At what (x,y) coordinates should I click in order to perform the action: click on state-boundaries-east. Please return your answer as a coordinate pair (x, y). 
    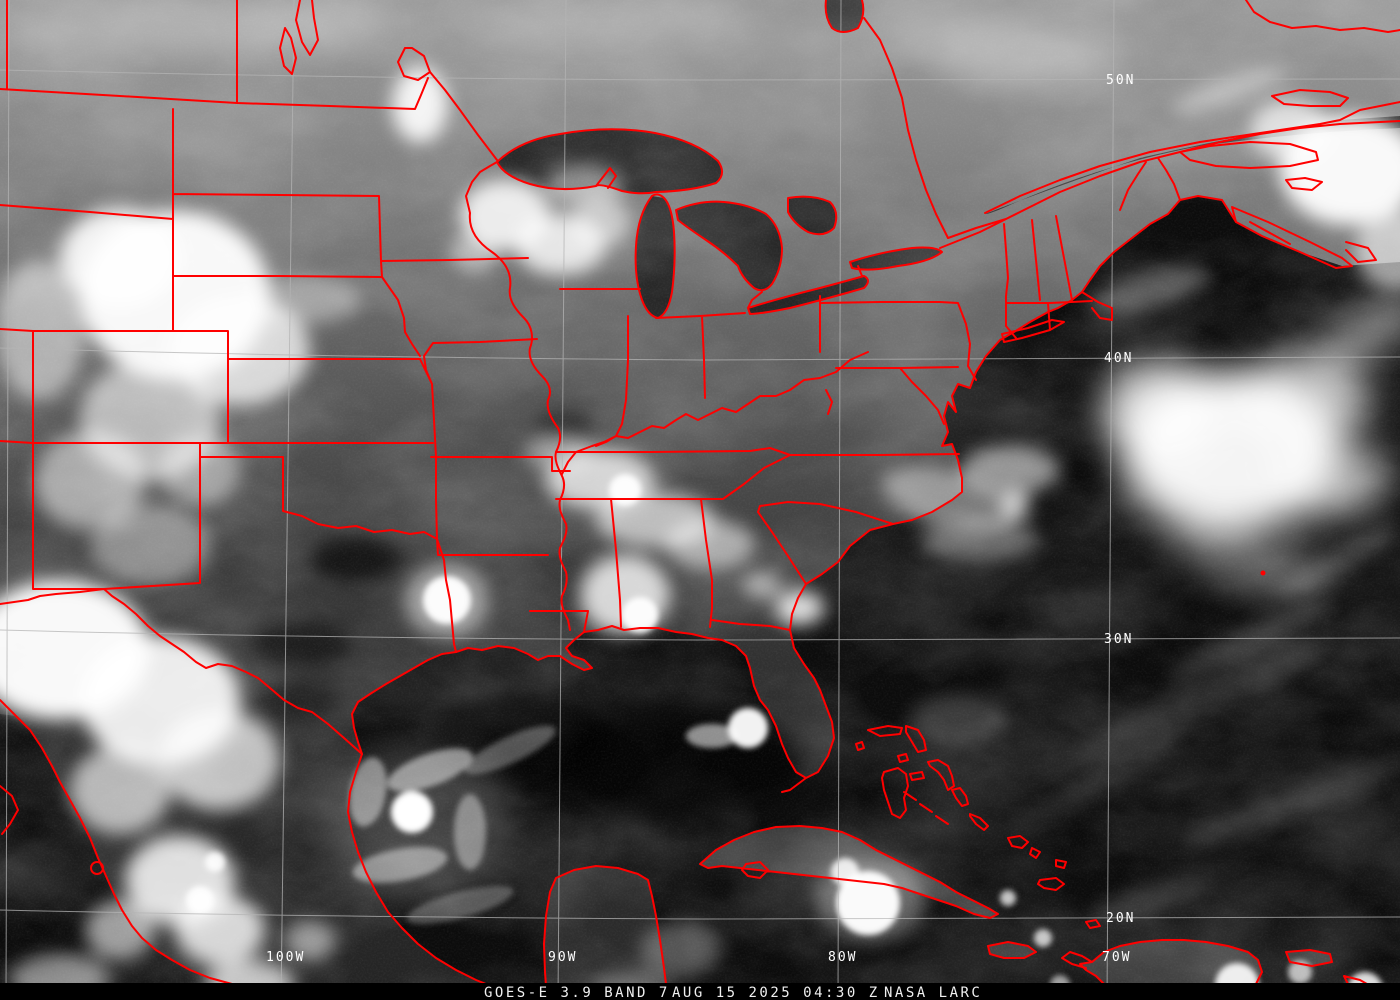
    Looking at the image, I should click on (750, 460).